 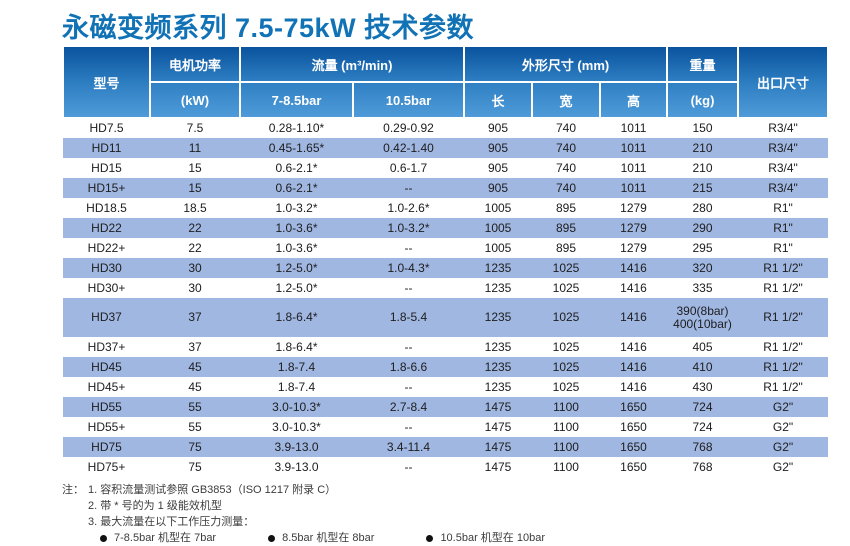 What do you see at coordinates (703, 367) in the screenshot?
I see `weight-cell: 410` at bounding box center [703, 367].